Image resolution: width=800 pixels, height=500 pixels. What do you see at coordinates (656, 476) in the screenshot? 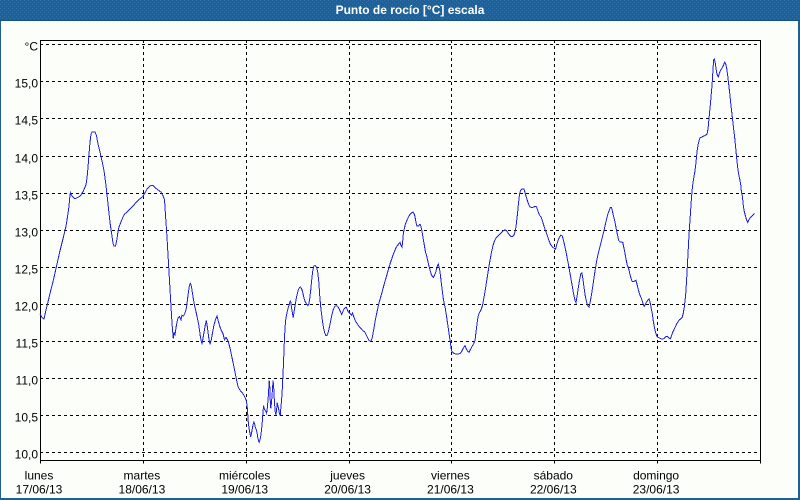
I see `svg-text: domingo` at bounding box center [656, 476].